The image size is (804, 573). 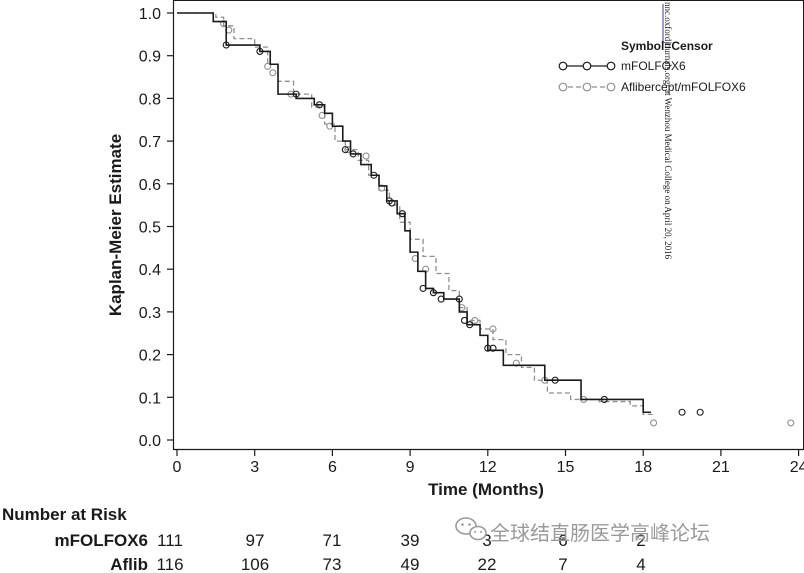 I want to click on risk-count: 71, so click(x=332, y=540).